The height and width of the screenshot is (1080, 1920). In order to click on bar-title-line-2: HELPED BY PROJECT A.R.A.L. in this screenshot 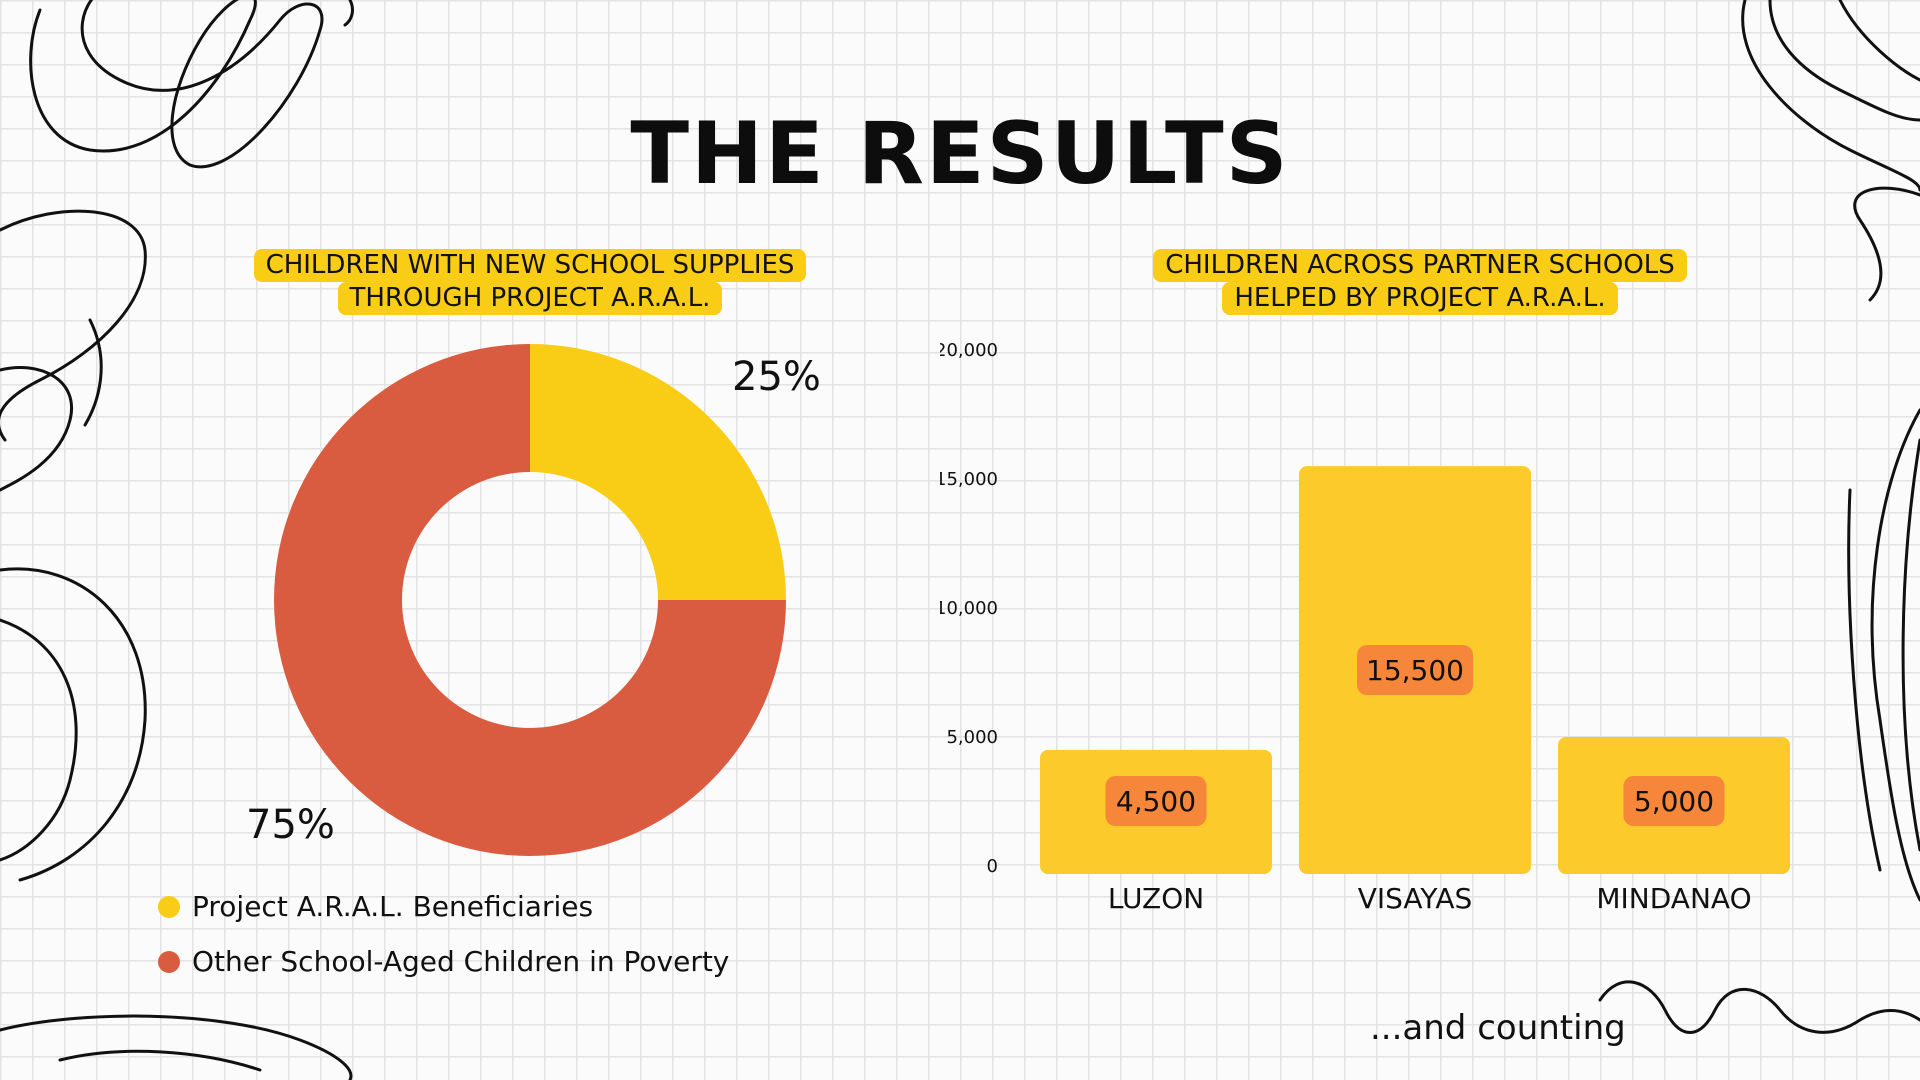, I will do `click(1420, 298)`.